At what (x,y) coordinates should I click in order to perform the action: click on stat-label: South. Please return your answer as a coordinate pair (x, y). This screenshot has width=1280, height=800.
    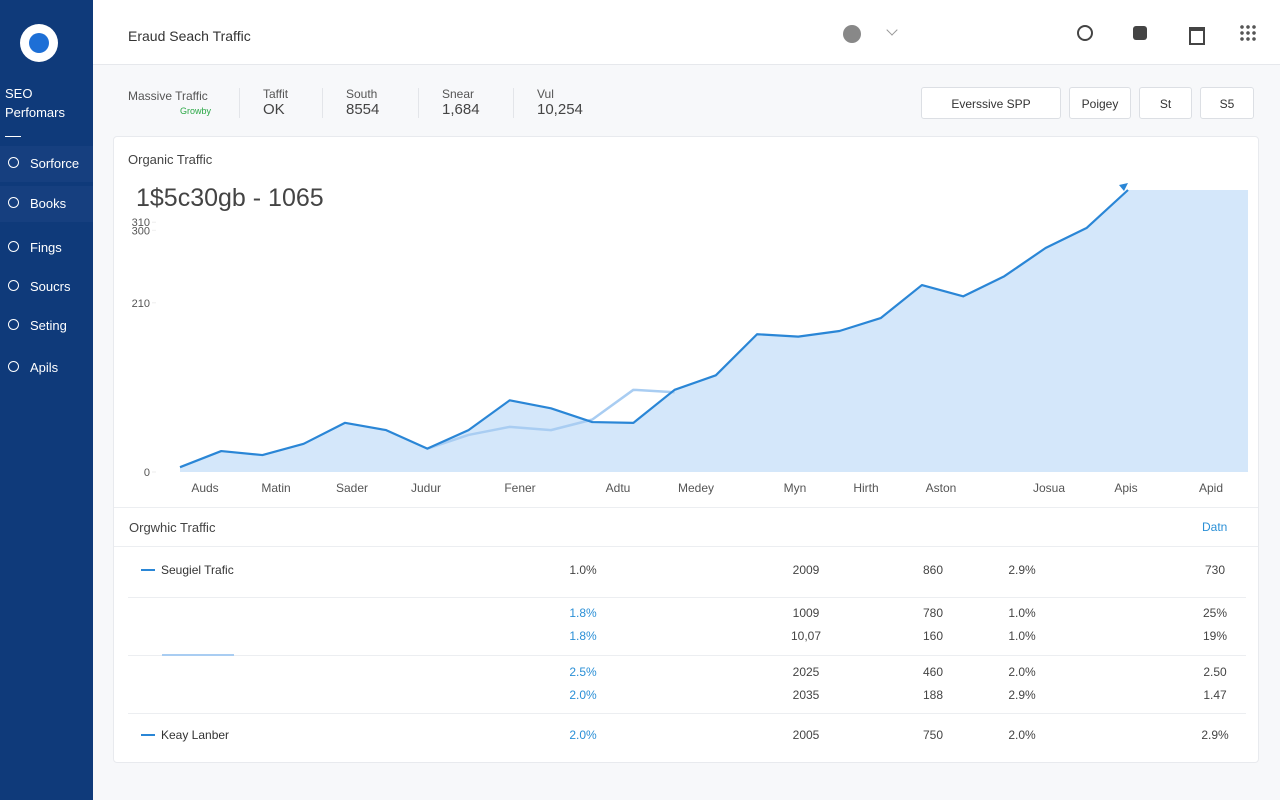
    Looking at the image, I should click on (362, 94).